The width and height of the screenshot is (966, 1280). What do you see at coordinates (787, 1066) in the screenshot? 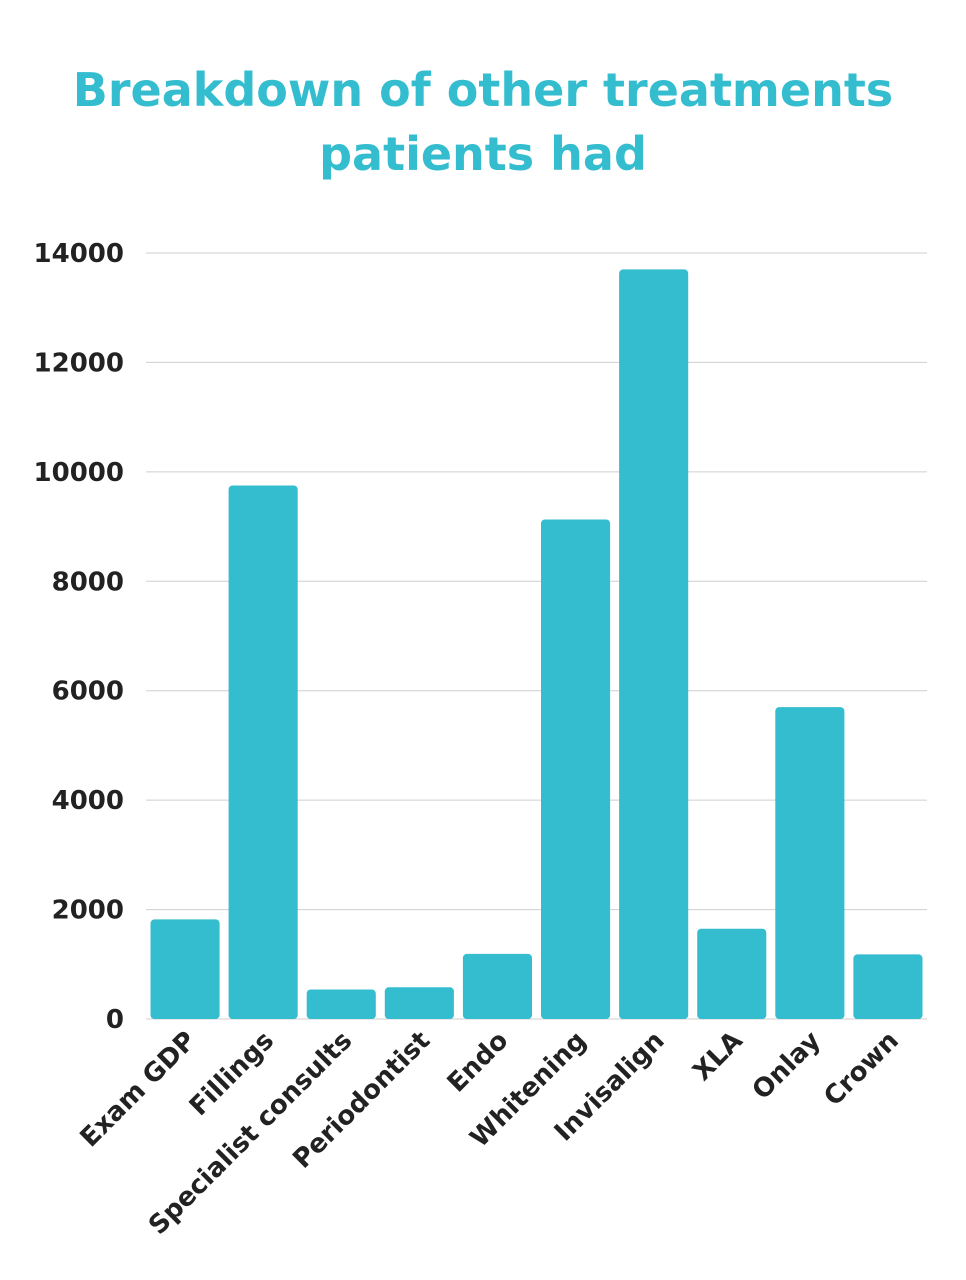
I see `x-category-label: Onlay` at bounding box center [787, 1066].